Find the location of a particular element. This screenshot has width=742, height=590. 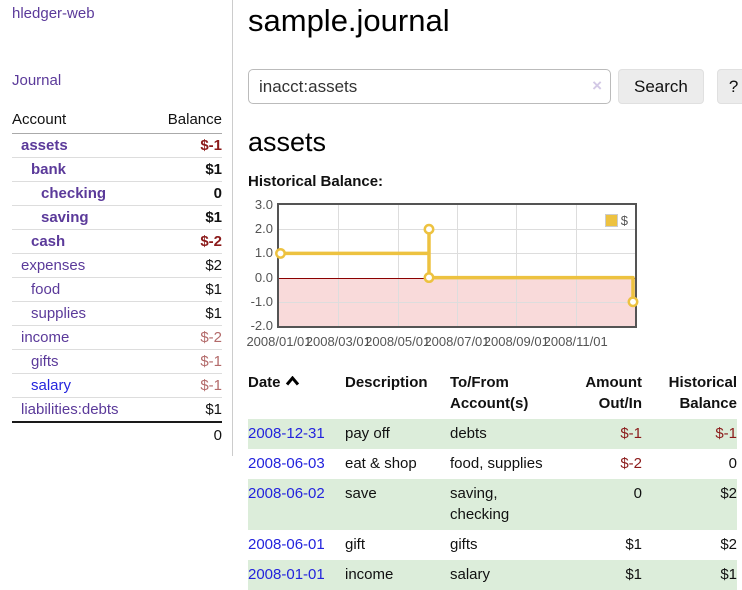

register-row: 2008-01-01 income salary $1 $1 is located at coordinates (492, 575).